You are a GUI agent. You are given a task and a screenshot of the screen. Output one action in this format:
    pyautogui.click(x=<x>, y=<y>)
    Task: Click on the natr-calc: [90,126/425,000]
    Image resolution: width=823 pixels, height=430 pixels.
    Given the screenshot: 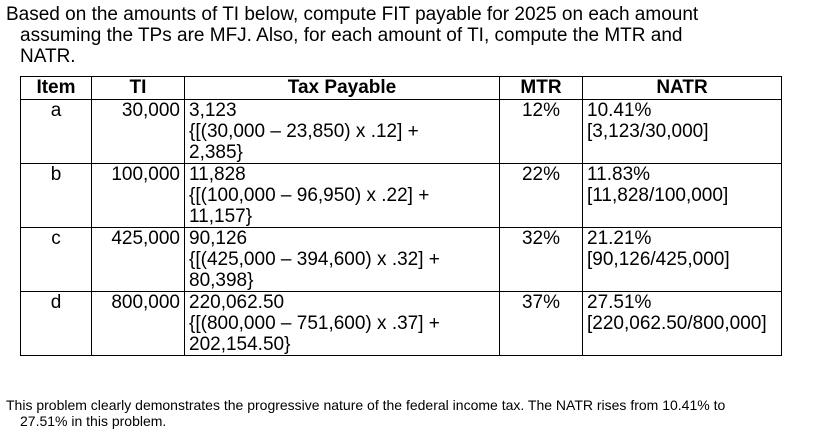 What is the action you would take?
    pyautogui.click(x=658, y=259)
    